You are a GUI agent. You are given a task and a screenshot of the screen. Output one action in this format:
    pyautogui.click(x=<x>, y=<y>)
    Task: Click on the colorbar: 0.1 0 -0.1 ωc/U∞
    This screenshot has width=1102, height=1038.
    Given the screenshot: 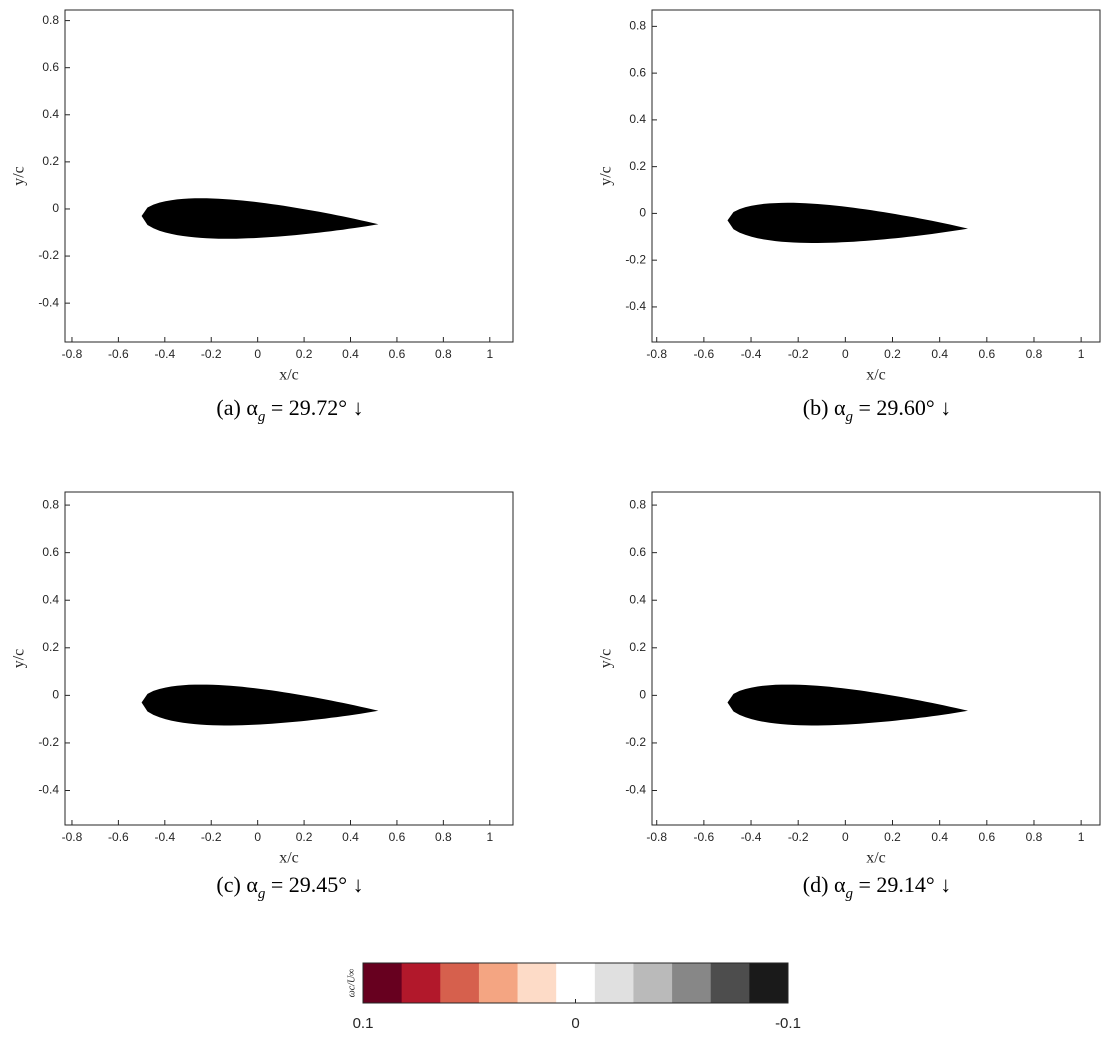 What is the action you would take?
    pyautogui.click(x=573, y=997)
    